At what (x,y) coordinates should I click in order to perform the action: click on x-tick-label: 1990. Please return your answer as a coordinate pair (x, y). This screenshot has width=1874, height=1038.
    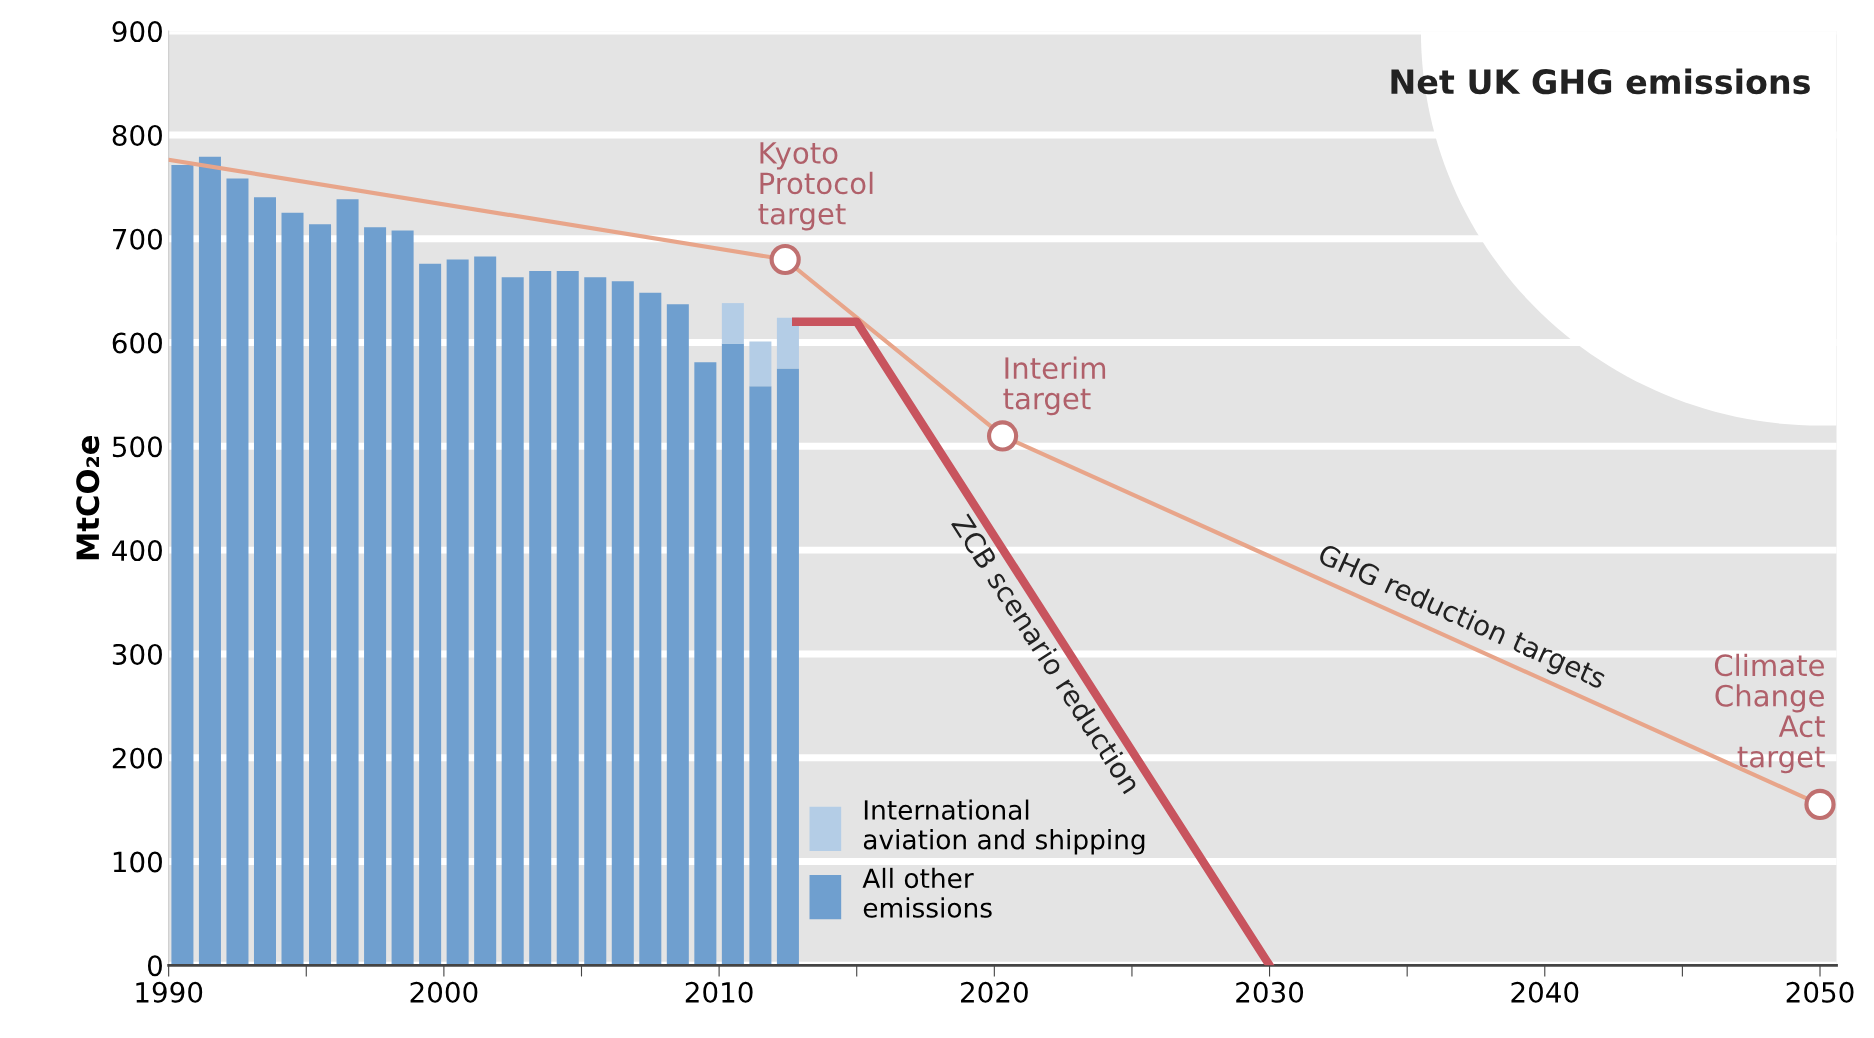
    Looking at the image, I should click on (169, 992).